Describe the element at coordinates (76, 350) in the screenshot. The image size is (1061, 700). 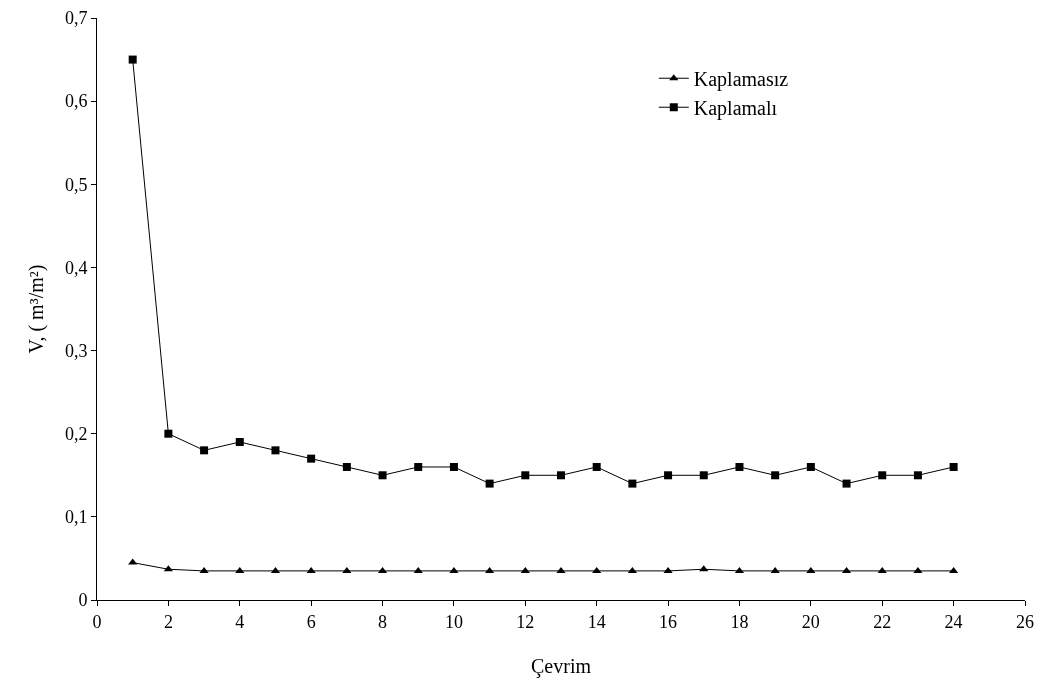
I see `y-tick-label: 0,3` at that location.